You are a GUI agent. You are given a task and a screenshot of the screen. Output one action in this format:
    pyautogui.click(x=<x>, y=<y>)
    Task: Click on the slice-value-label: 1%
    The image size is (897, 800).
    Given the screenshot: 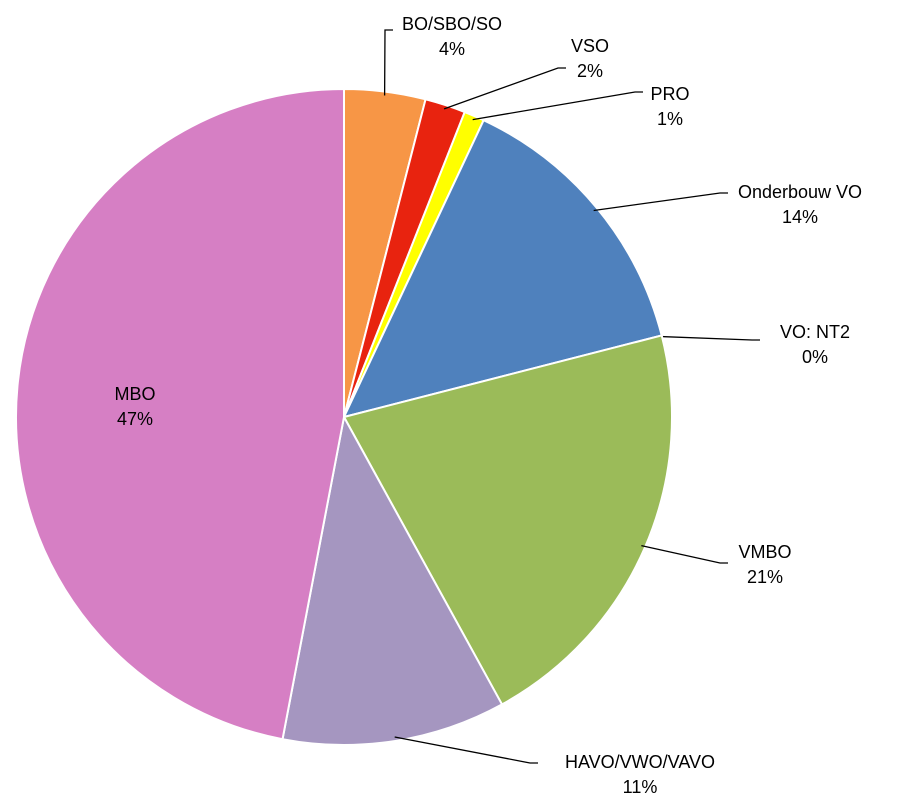 What is the action you would take?
    pyautogui.click(x=670, y=119)
    